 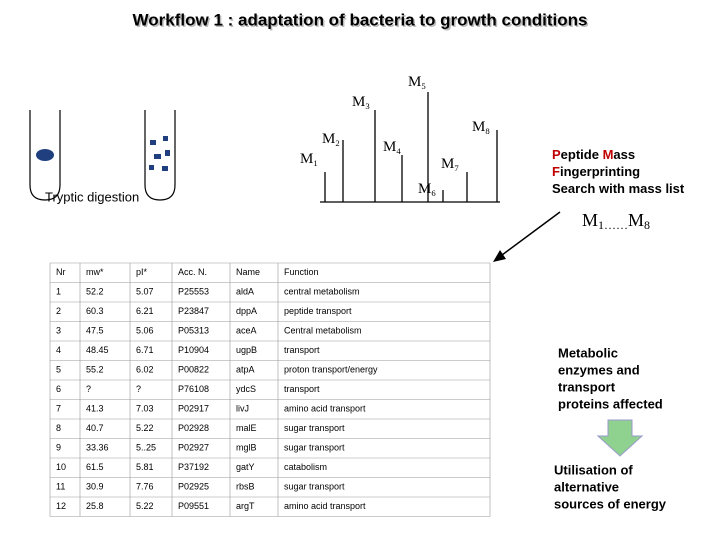 What do you see at coordinates (331, 139) in the screenshot?
I see `mass-label: M2` at bounding box center [331, 139].